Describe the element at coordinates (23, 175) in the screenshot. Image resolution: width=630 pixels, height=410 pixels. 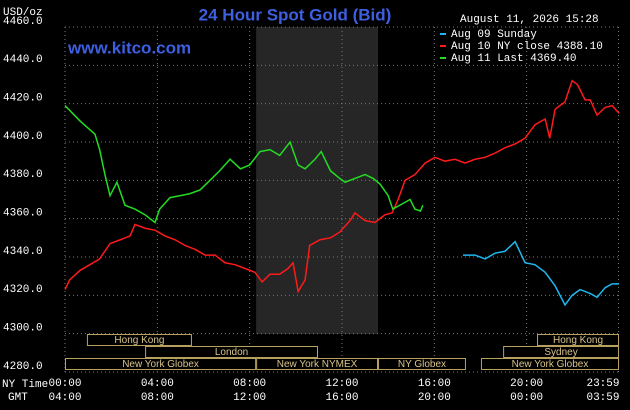
I see `y-tick-label: 4380.0` at that location.